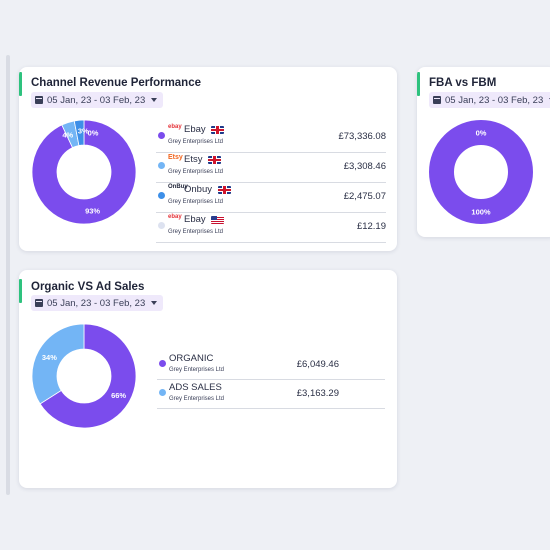 The image size is (550, 550). What do you see at coordinates (178, 187) in the screenshot?
I see `onbuy-logo: OnBuy` at bounding box center [178, 187].